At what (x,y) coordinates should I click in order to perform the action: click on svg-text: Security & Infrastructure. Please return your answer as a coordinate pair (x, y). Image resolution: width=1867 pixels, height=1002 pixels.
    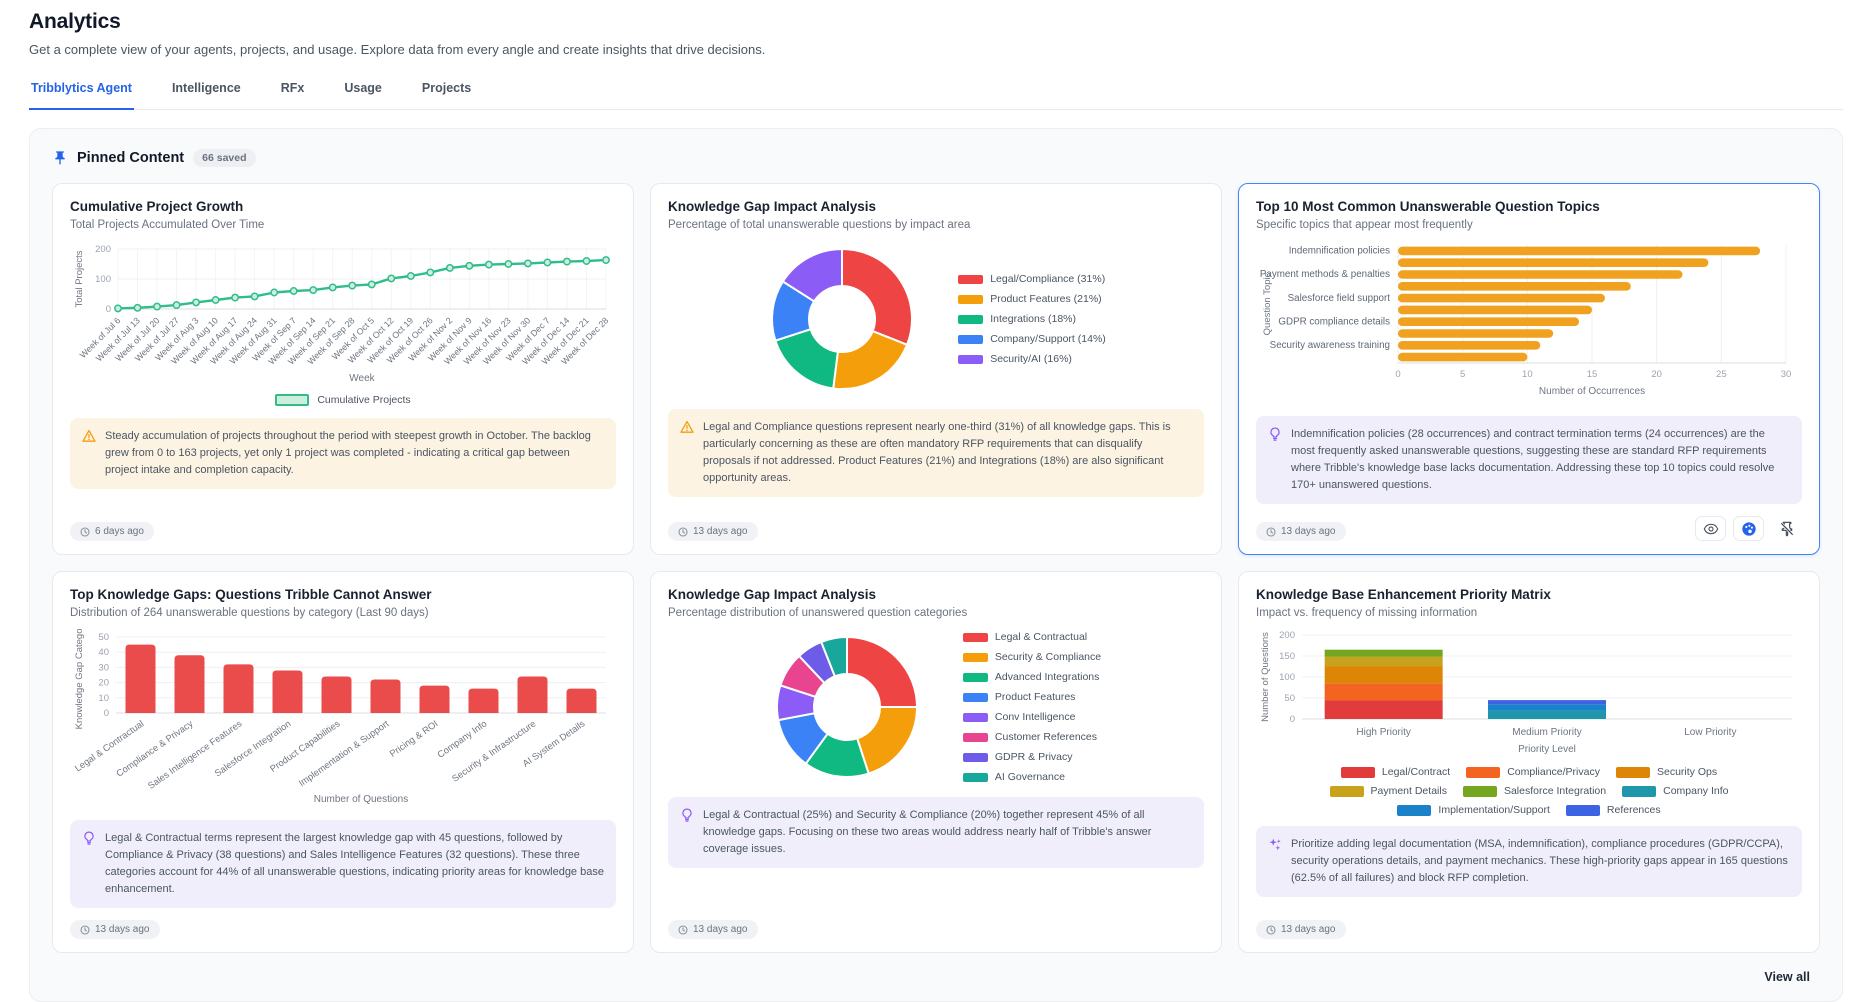
    Looking at the image, I should click on (493, 751).